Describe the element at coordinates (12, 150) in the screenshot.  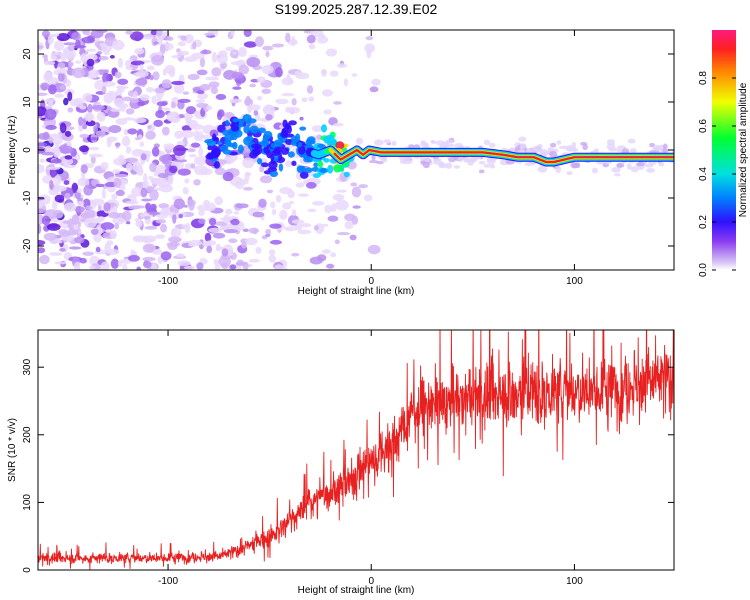
I see `spectrogram-y-axis-label: Frequency (Hz)` at that location.